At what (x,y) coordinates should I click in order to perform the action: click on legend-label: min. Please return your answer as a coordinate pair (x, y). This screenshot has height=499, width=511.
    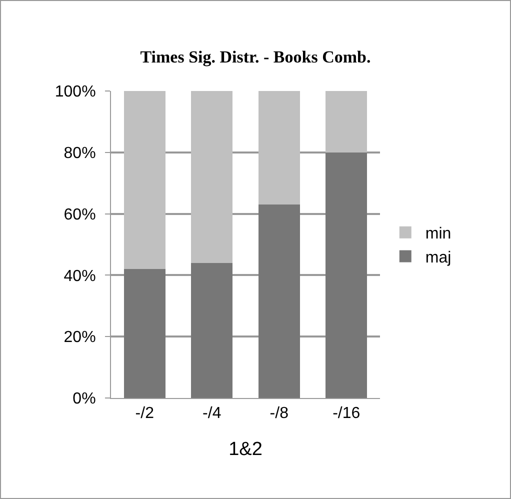
    Looking at the image, I should click on (438, 234).